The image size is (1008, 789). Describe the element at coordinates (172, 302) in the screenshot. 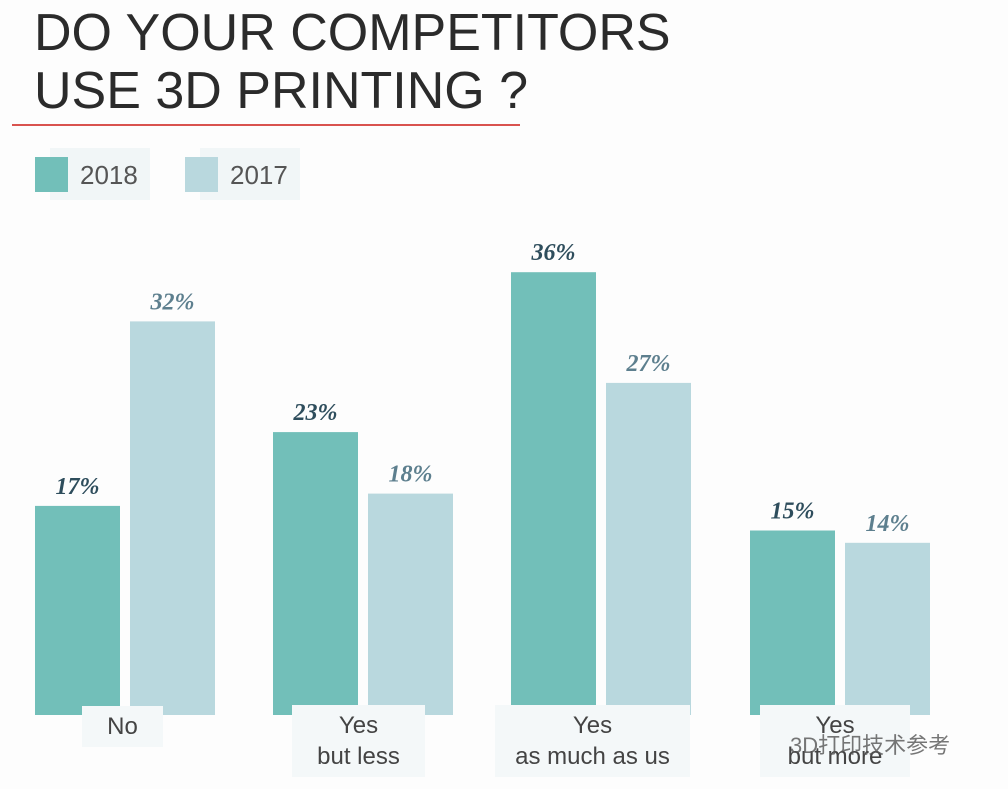

I see `value-label: 32%` at that location.